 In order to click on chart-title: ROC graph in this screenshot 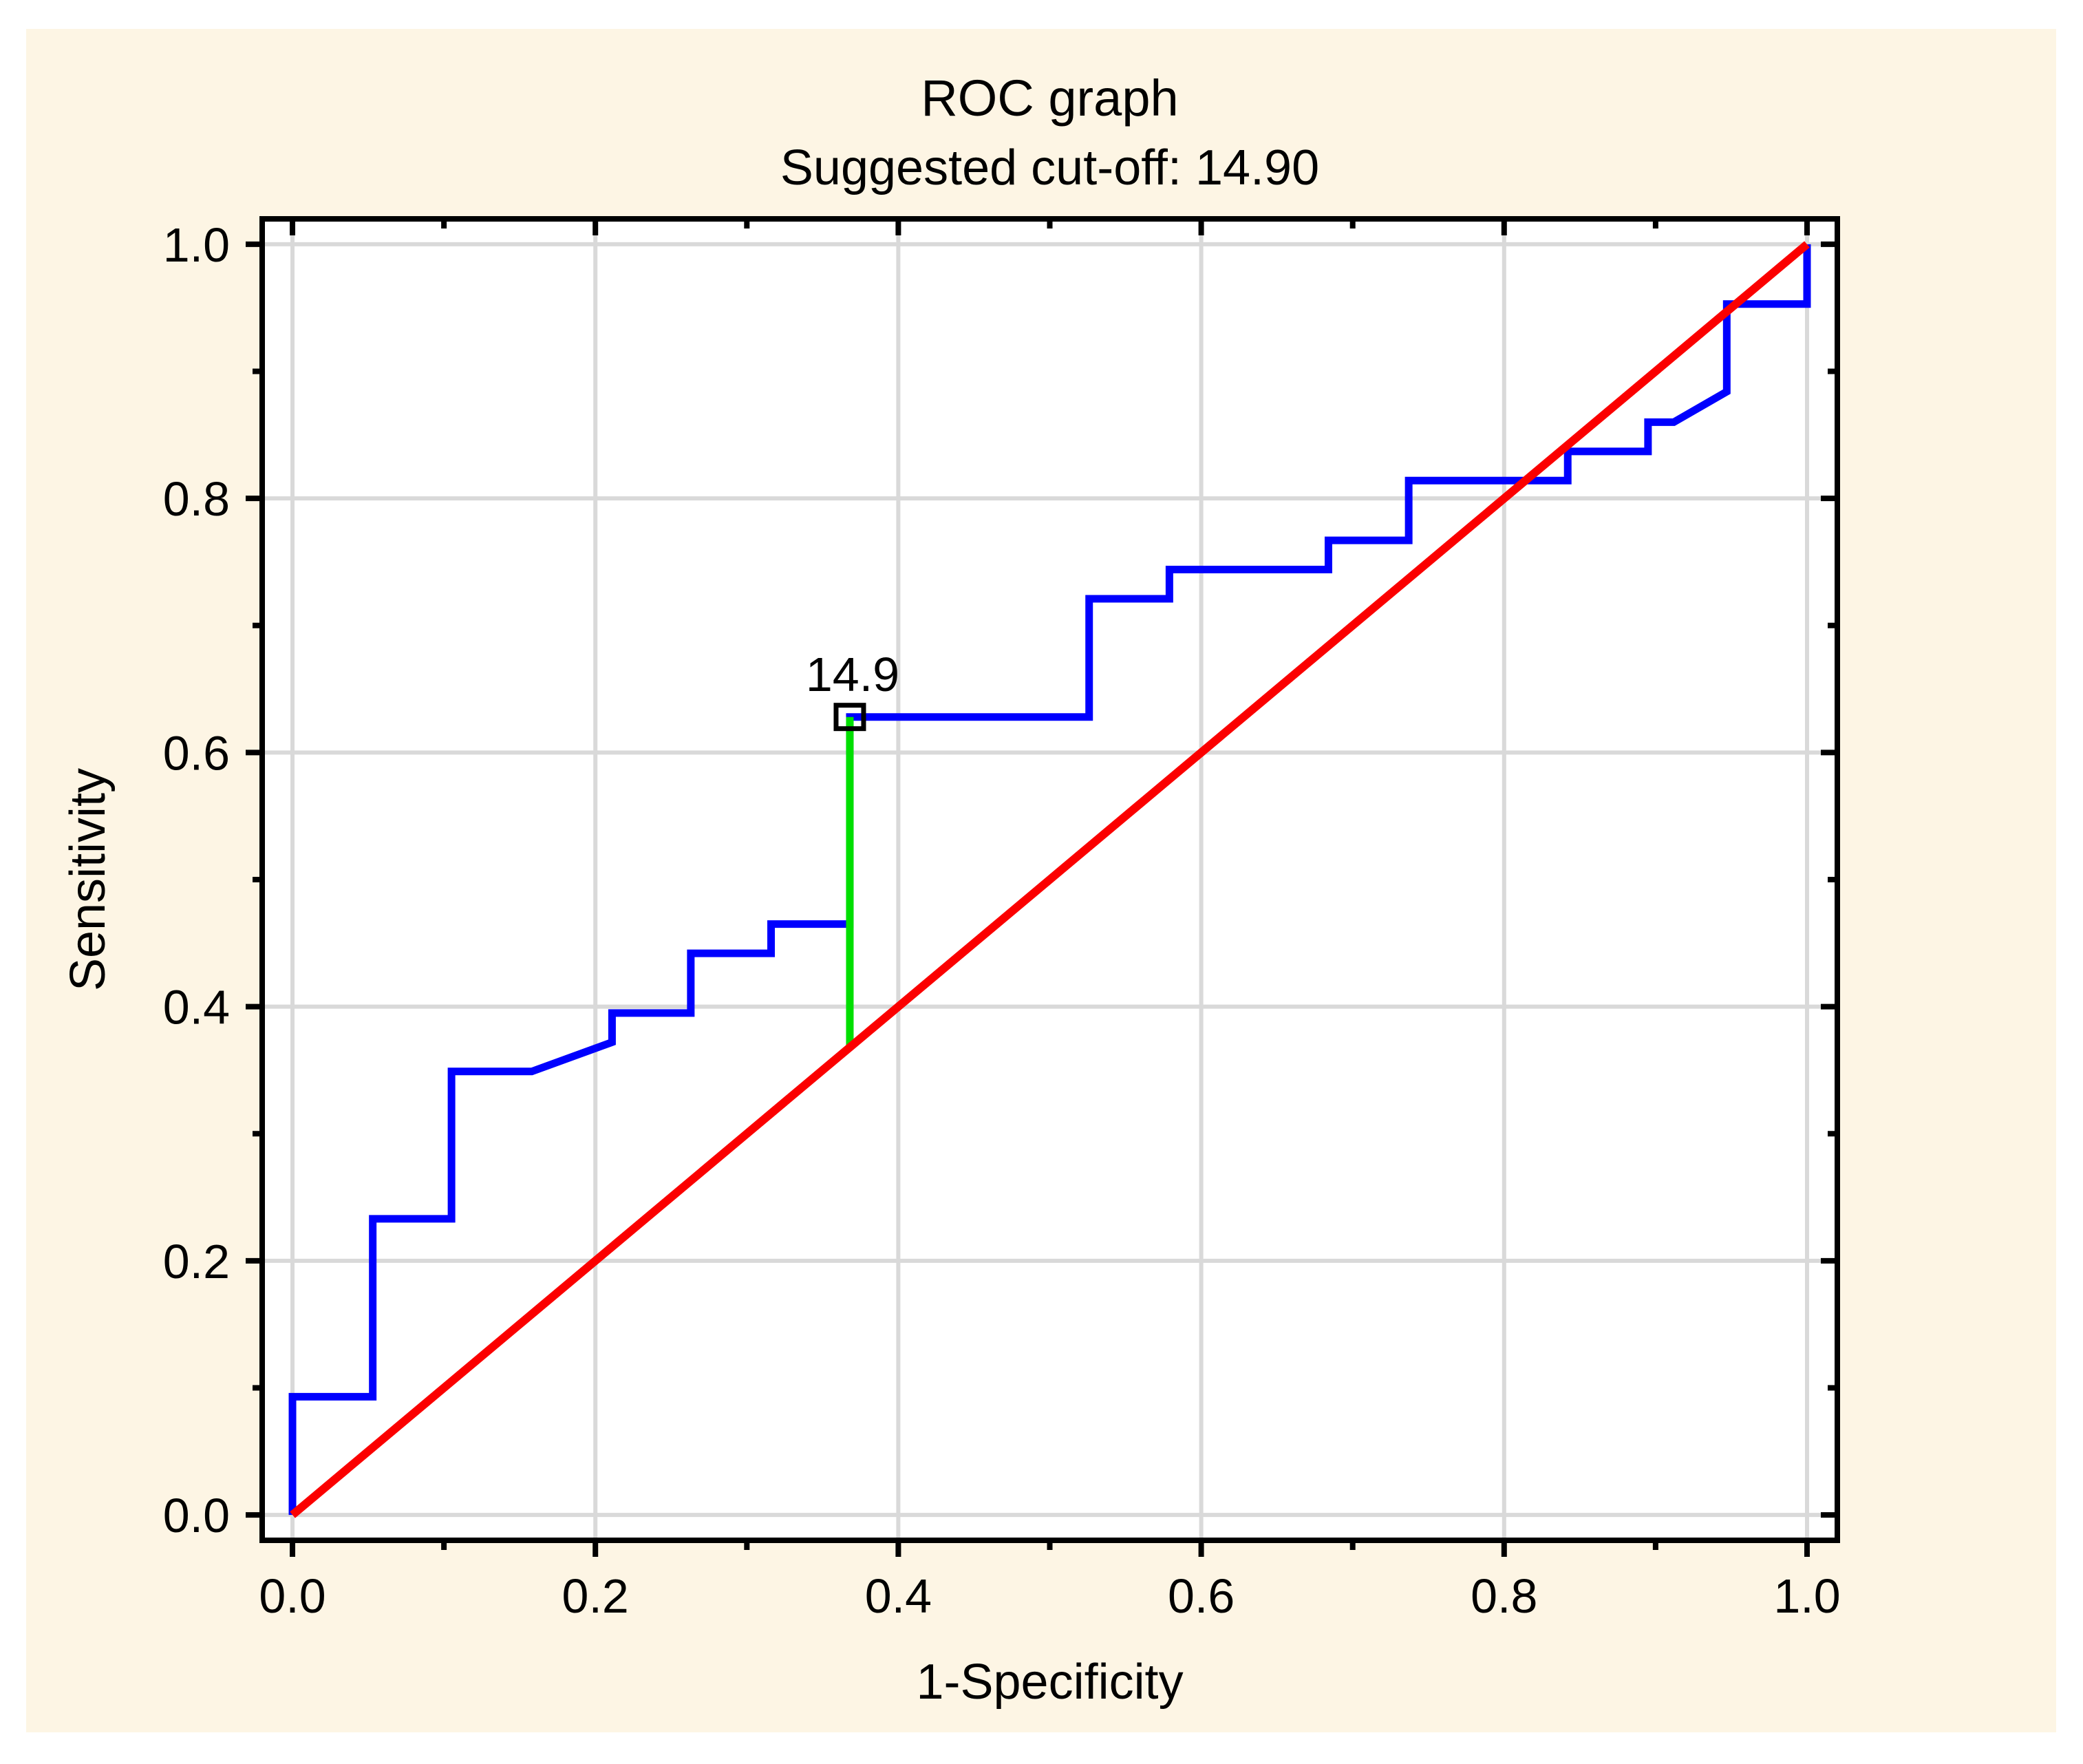, I will do `click(1050, 98)`.